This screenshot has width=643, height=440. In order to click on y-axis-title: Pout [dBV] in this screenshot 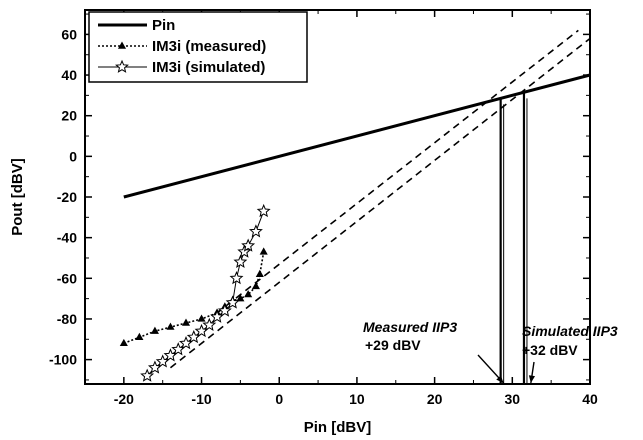, I will do `click(17, 196)`.